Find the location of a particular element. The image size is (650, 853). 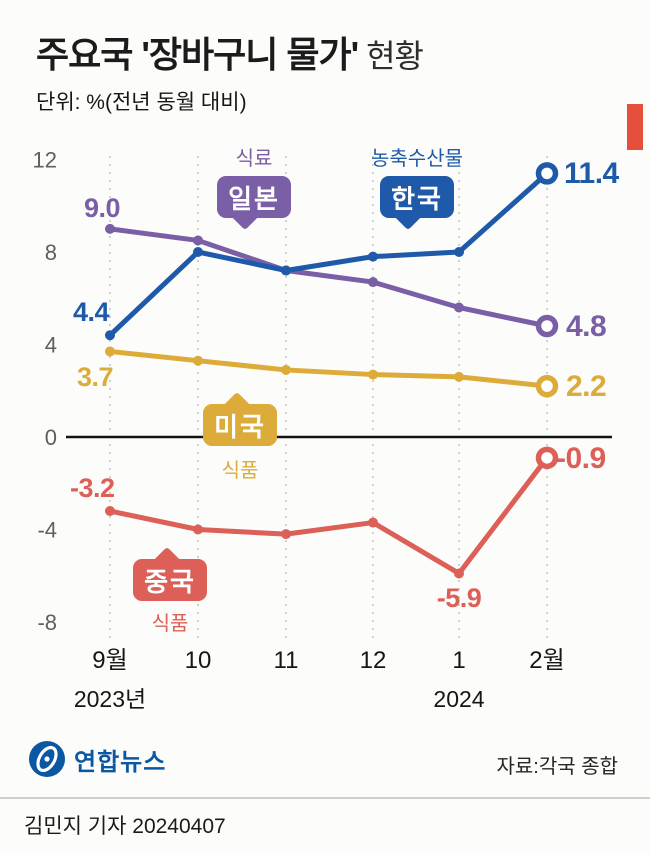

y-tick-label: 4 is located at coordinates (51, 345).